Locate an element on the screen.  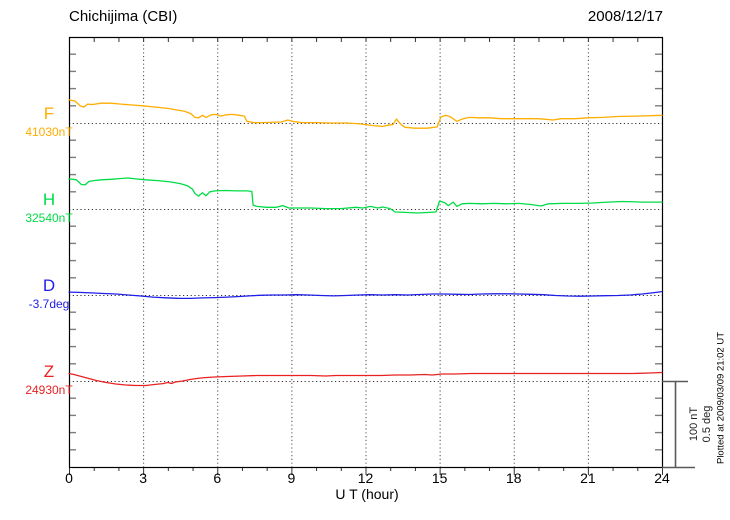
series-label-D: D -3.7deg is located at coordinates (49, 293).